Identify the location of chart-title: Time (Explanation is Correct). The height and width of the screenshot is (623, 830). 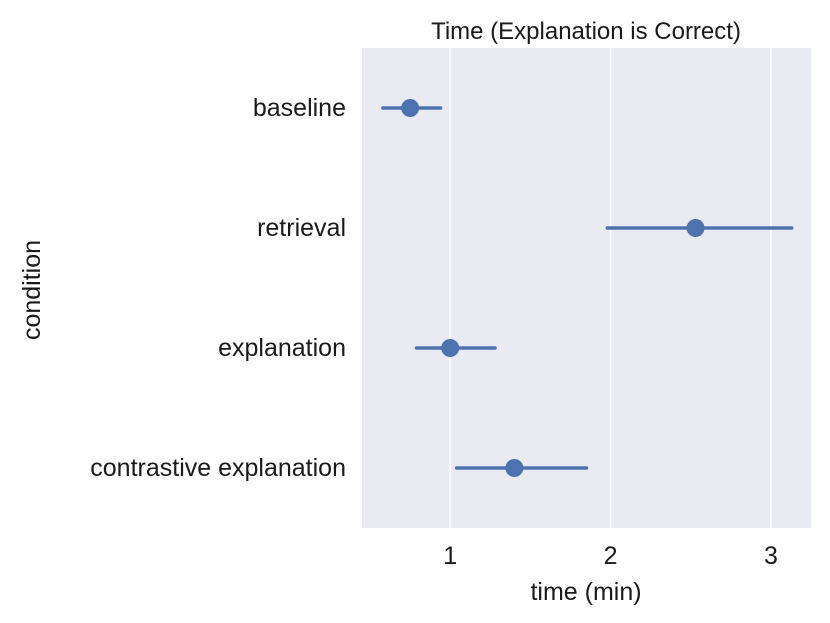
(586, 31).